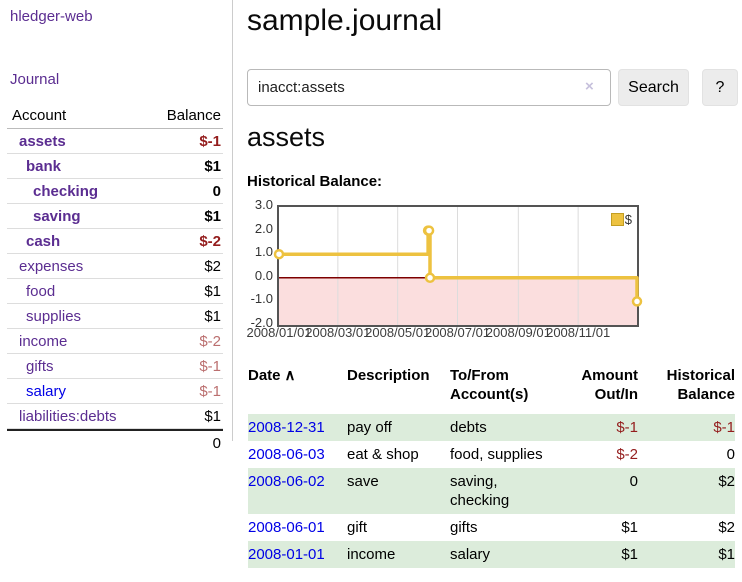  Describe the element at coordinates (720, 87) in the screenshot. I see `help-button: ?` at that location.